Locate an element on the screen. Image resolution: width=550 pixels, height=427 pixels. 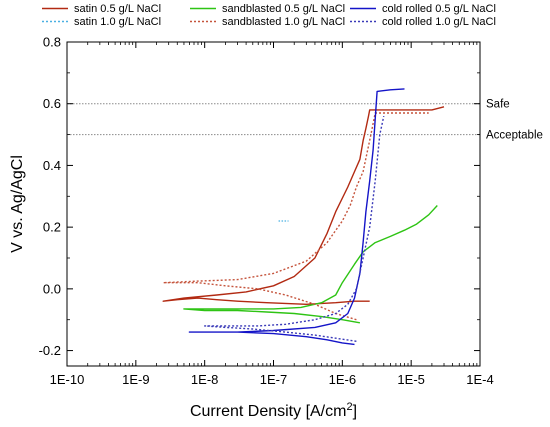
x-axis-title: Current Density [A/cm2] is located at coordinates (273, 410).